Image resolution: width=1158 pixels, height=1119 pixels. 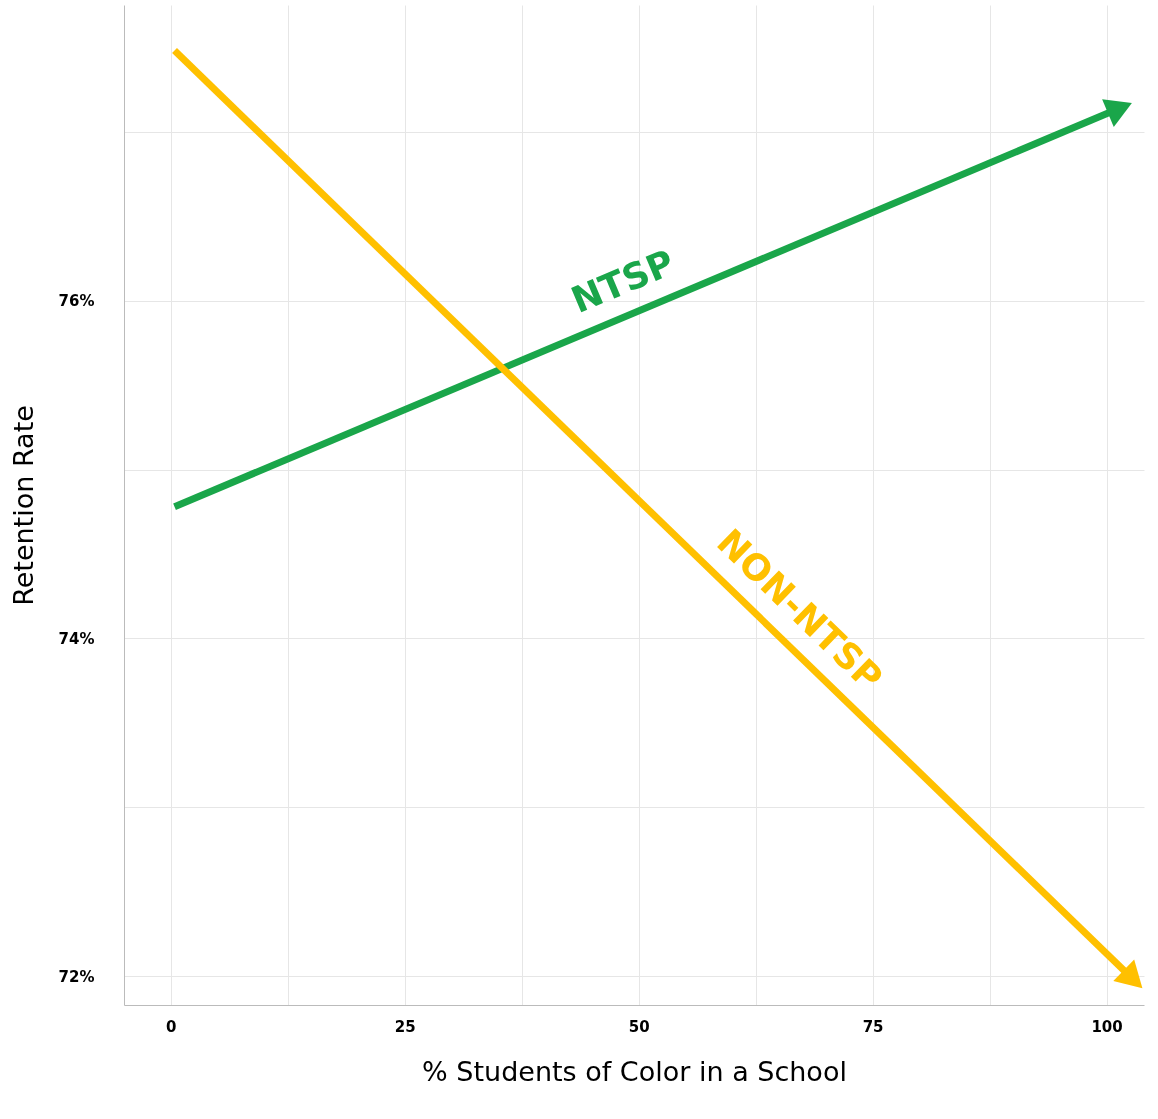 I want to click on x-tick-label: 100, so click(x=1107, y=1026).